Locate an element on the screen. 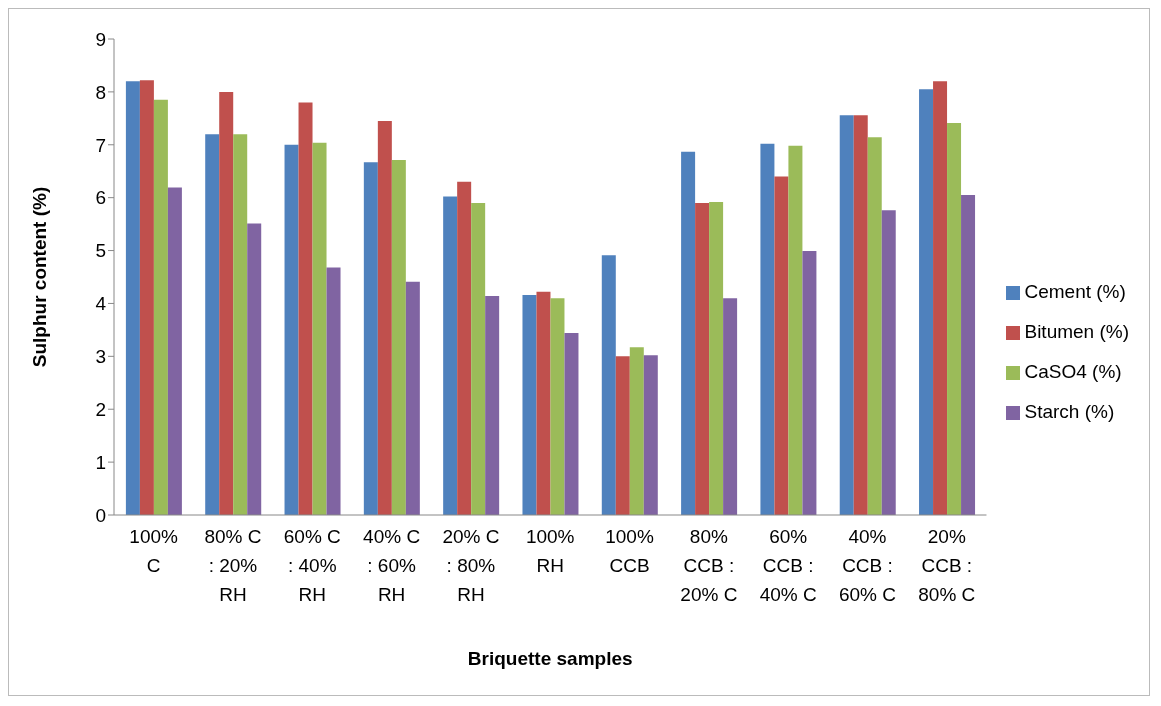 The height and width of the screenshot is (706, 1161). legend-label: Cement (%) is located at coordinates (1075, 291).